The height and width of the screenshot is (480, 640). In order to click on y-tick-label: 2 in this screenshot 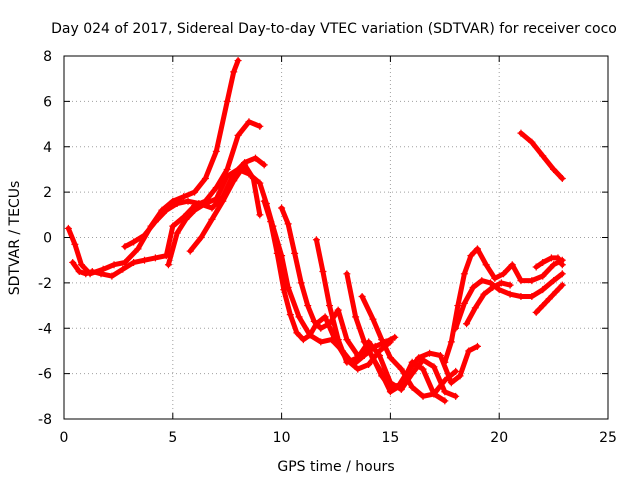, I will do `click(47, 193)`.